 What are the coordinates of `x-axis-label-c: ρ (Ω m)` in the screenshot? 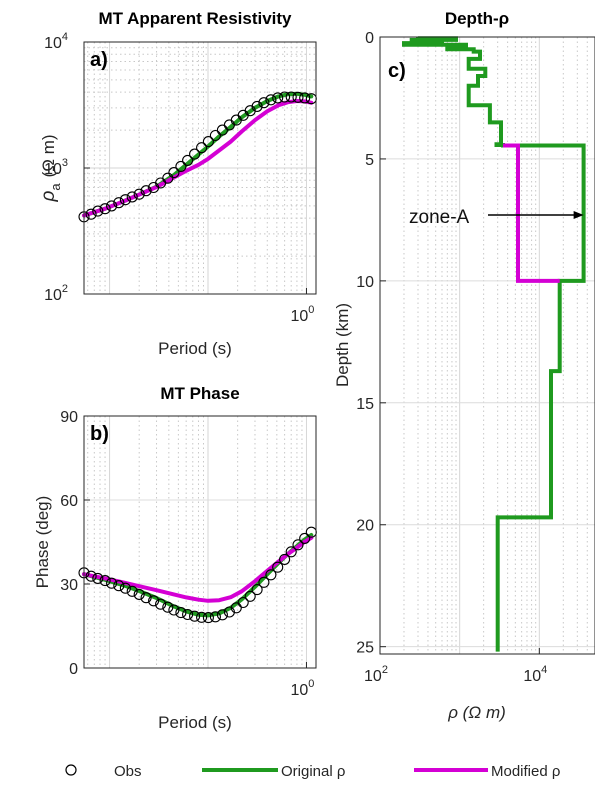 It's located at (476, 712).